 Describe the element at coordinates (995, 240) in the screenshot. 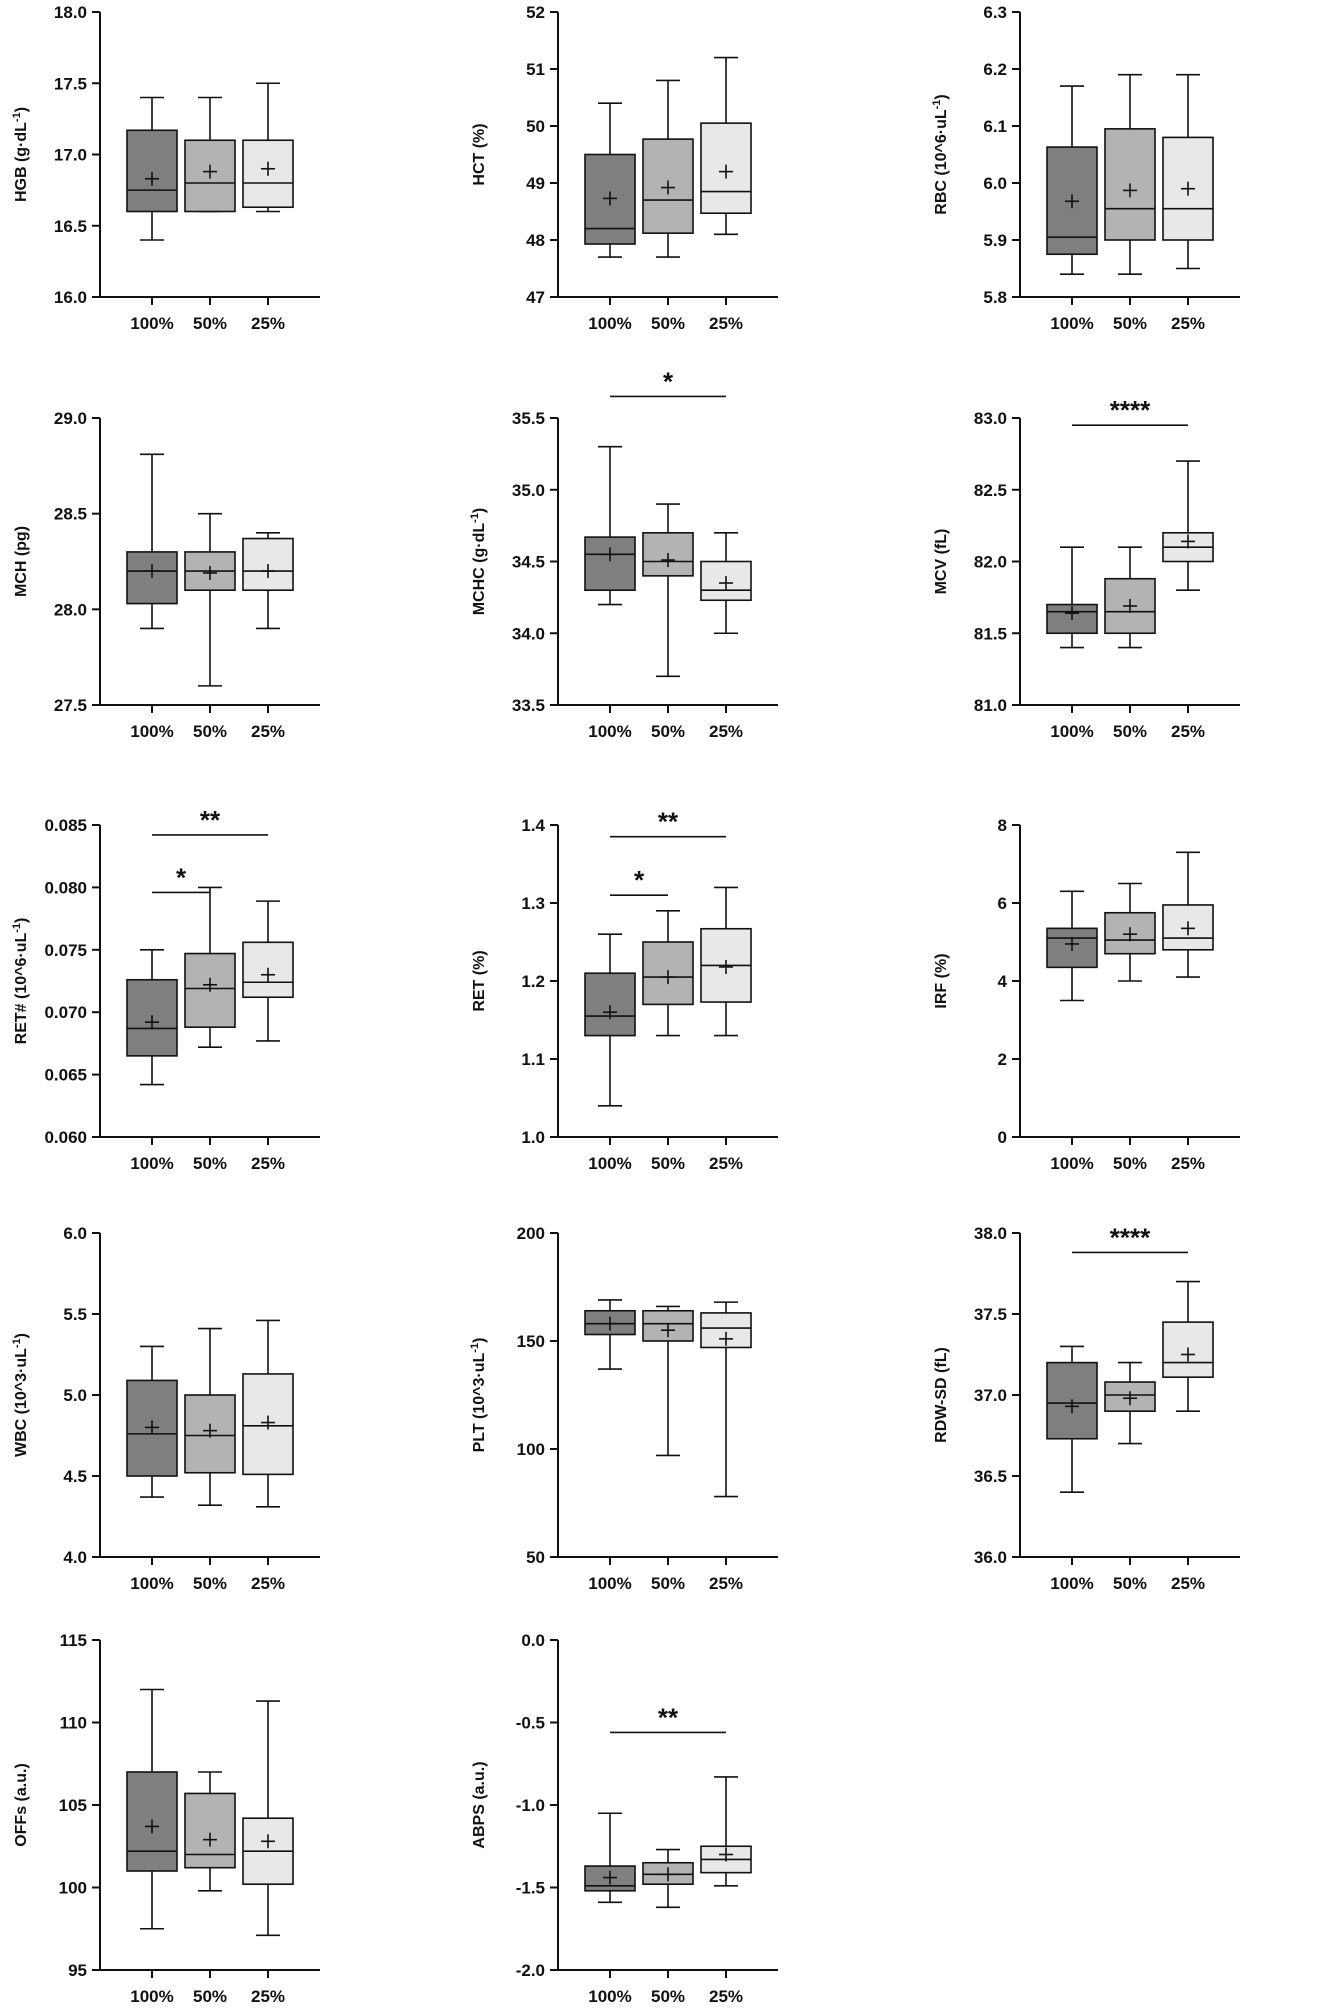

I see `y-tick-label: 5.9` at that location.